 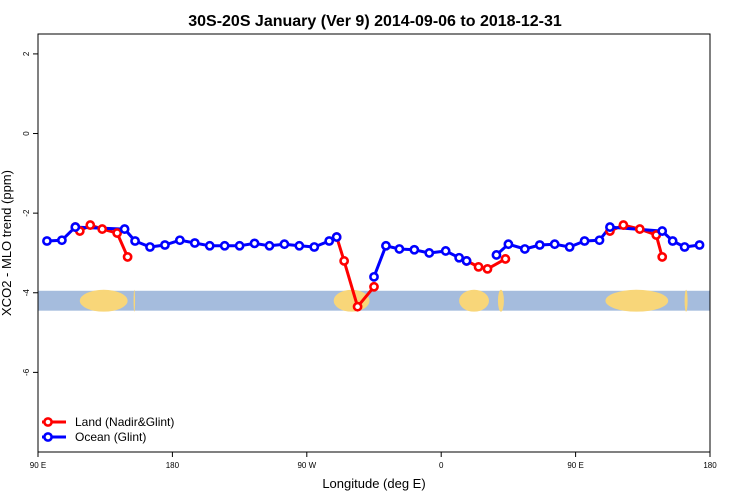 I want to click on y-tick-label: -4, so click(x=26, y=293).